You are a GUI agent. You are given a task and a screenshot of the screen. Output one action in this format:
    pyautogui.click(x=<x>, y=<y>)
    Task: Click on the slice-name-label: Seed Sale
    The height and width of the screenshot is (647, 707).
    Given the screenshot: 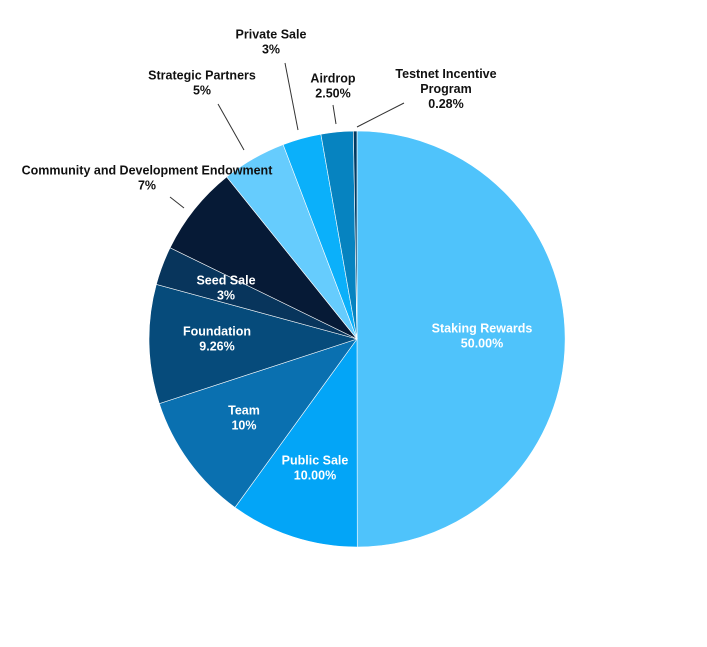 What is the action you would take?
    pyautogui.click(x=225, y=281)
    